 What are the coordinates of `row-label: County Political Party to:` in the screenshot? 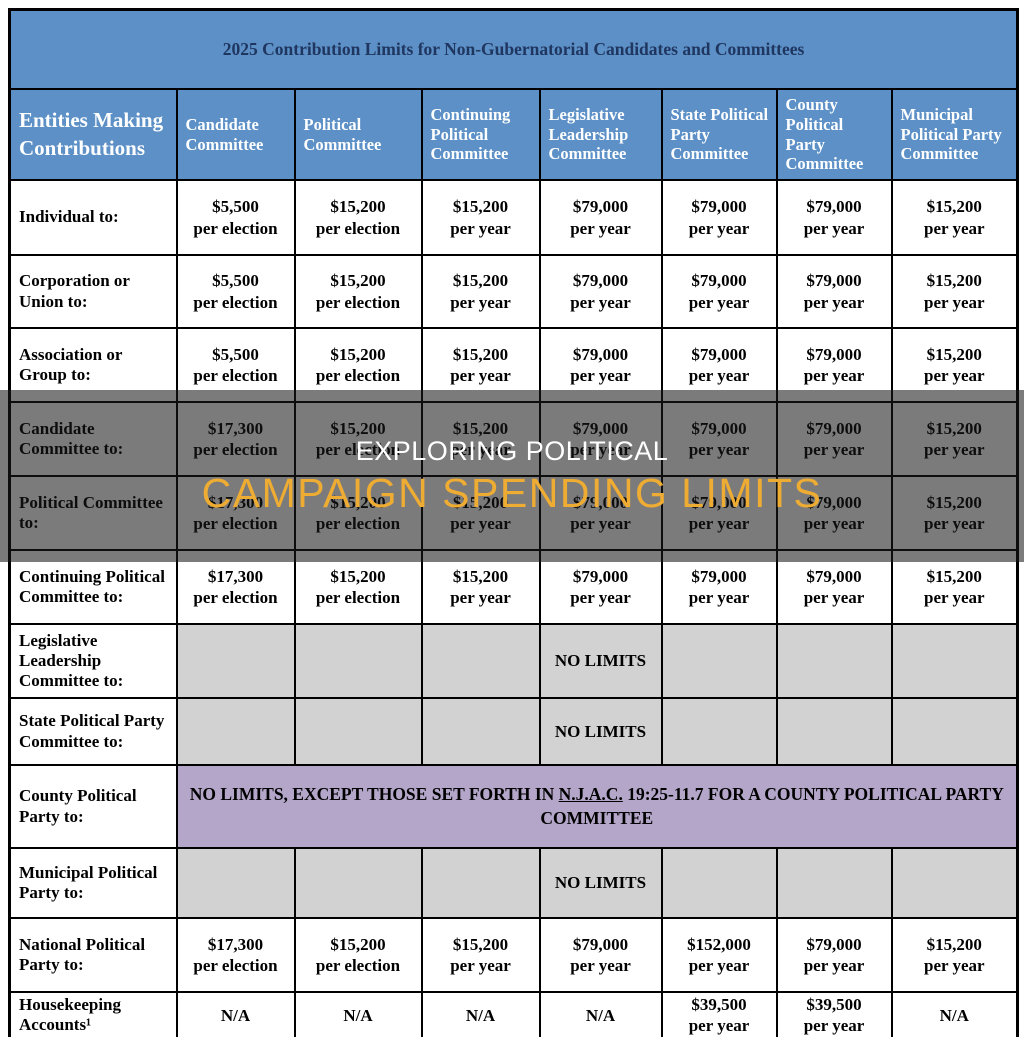 It's located at (93, 806).